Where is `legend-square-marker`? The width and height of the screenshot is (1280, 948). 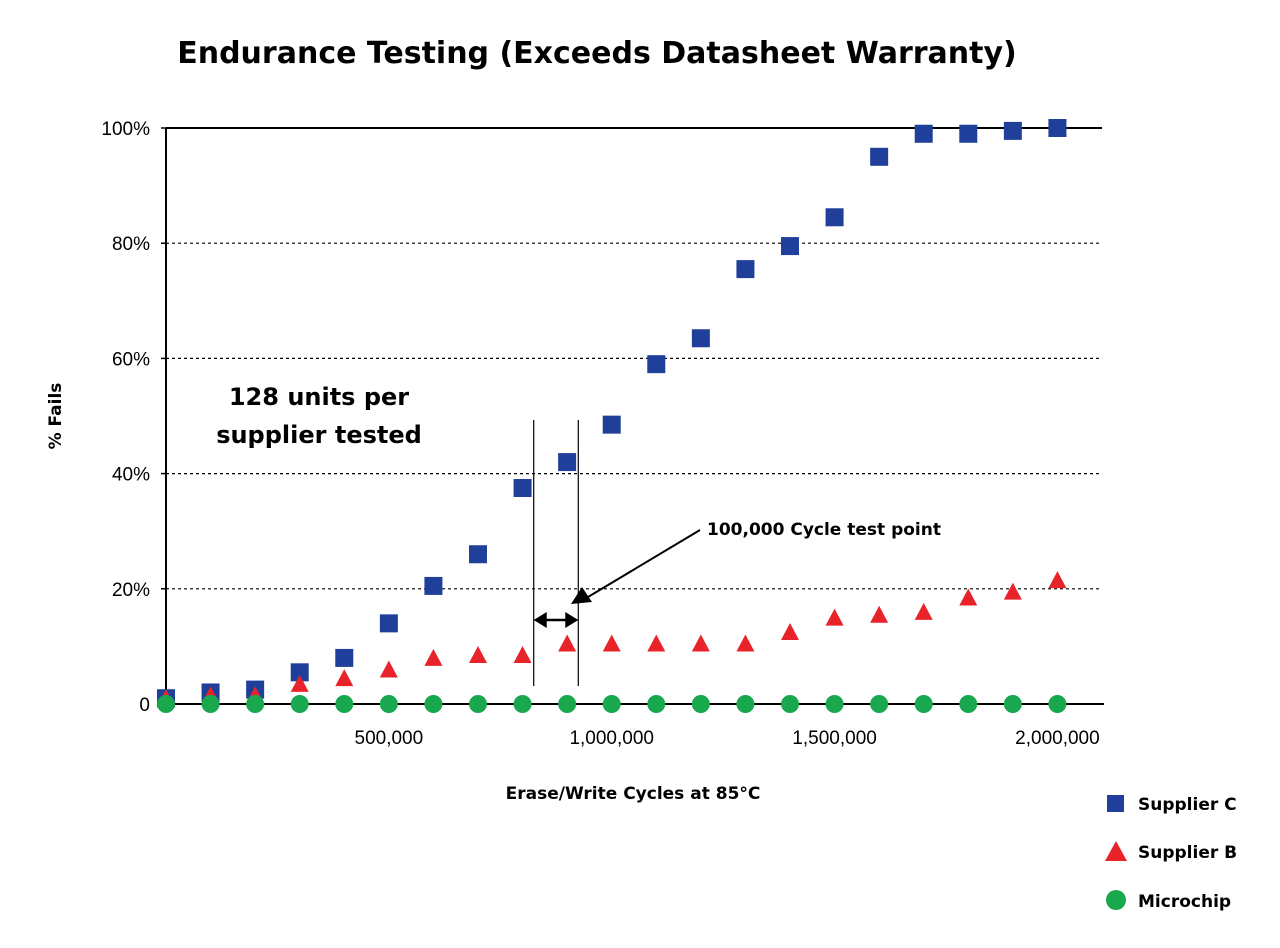
legend-square-marker is located at coordinates (1115, 803).